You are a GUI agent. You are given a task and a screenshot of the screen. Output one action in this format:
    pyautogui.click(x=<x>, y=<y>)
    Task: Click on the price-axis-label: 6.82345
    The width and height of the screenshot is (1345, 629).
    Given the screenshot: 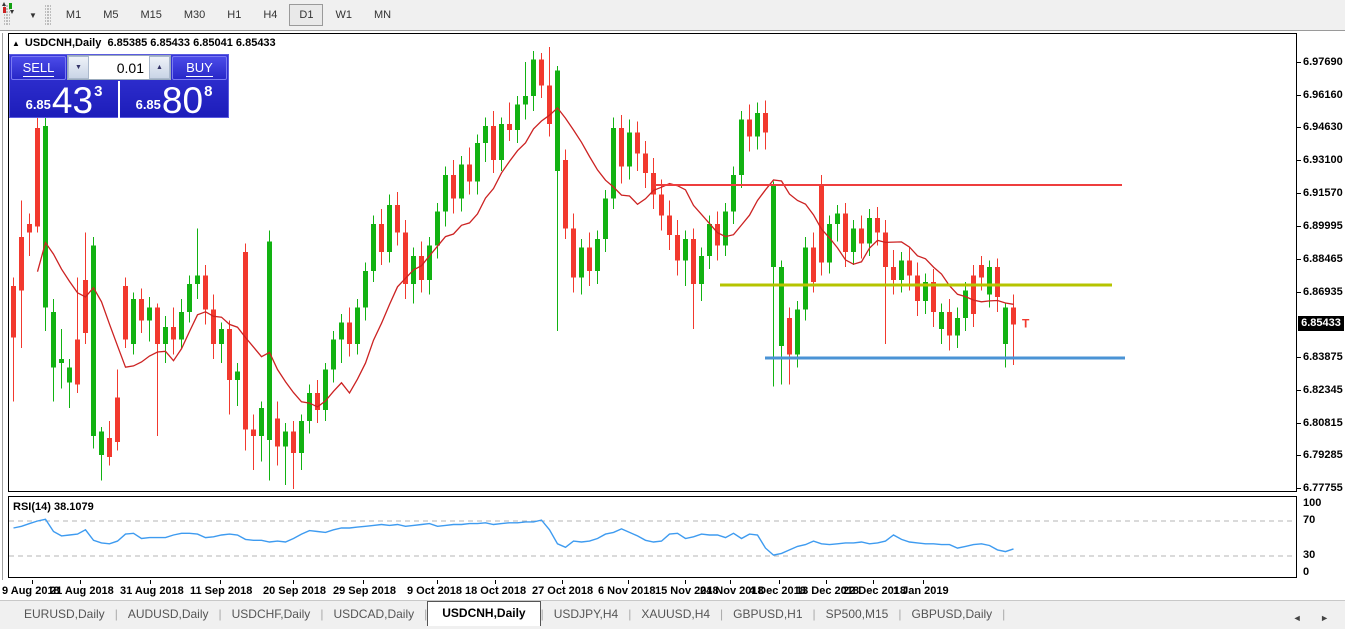 What is the action you would take?
    pyautogui.click(x=1323, y=389)
    